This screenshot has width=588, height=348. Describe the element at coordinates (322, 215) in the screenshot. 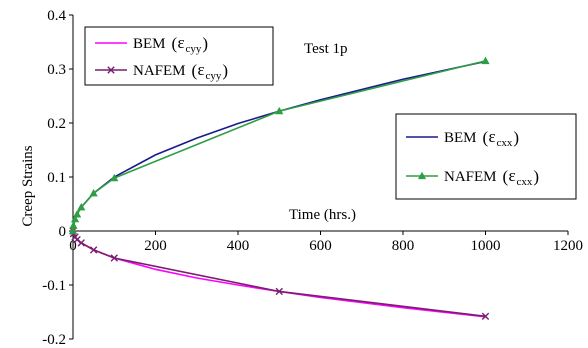

I see `x-axis-label: Time (hrs.)` at that location.